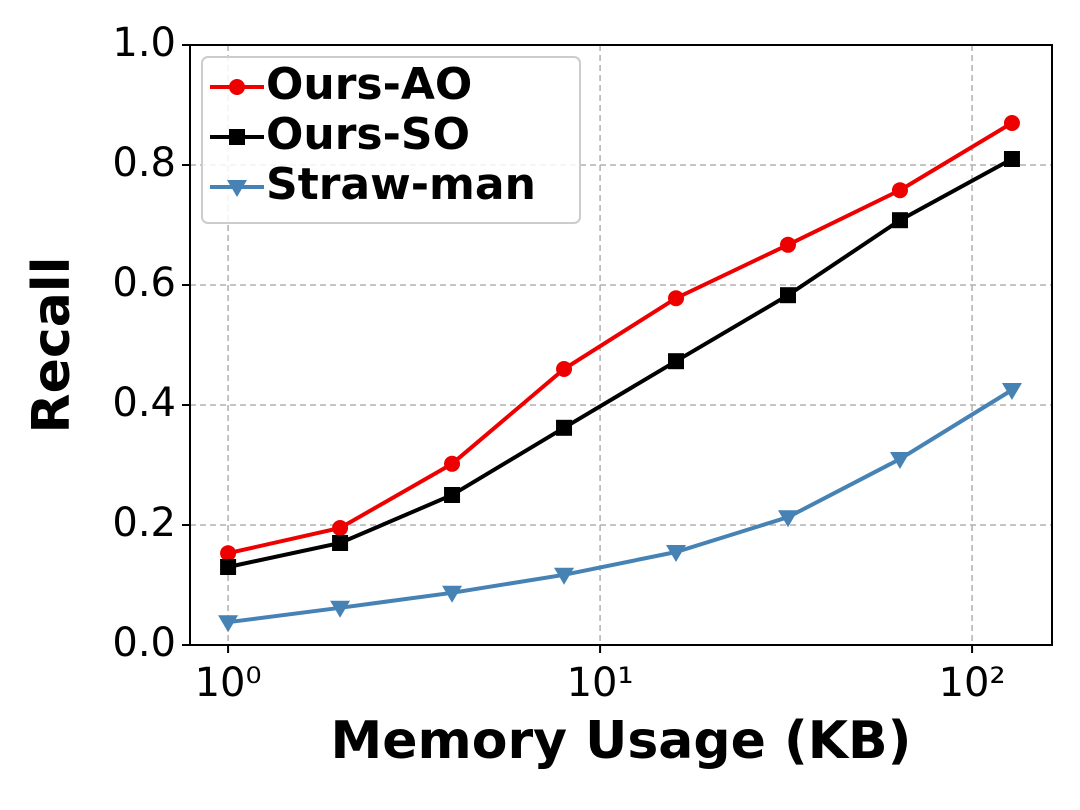 This screenshot has height=810, width=1080. Describe the element at coordinates (144, 163) in the screenshot. I see `y-tick-label: 0.8` at that location.